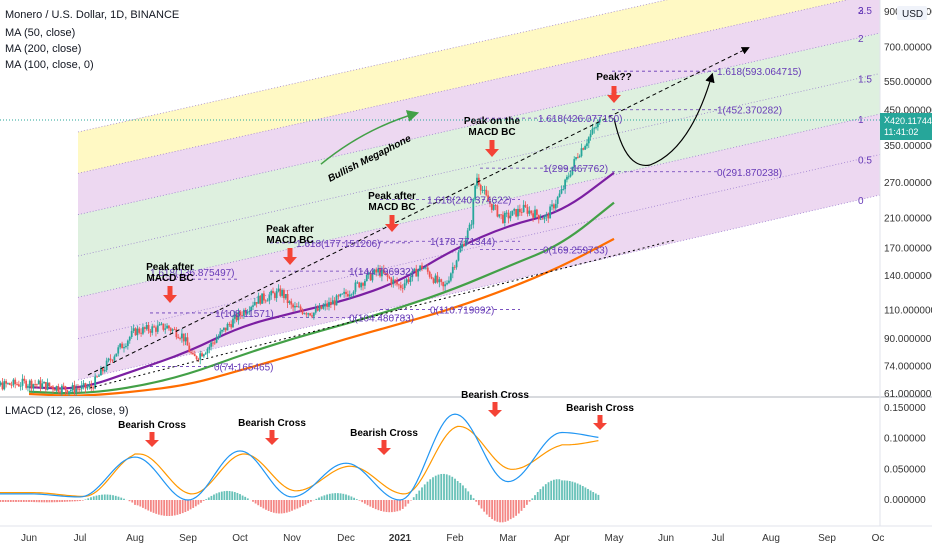  What do you see at coordinates (905, 439) in the screenshot?
I see `macd-tick-label: 0.100000` at bounding box center [905, 439].